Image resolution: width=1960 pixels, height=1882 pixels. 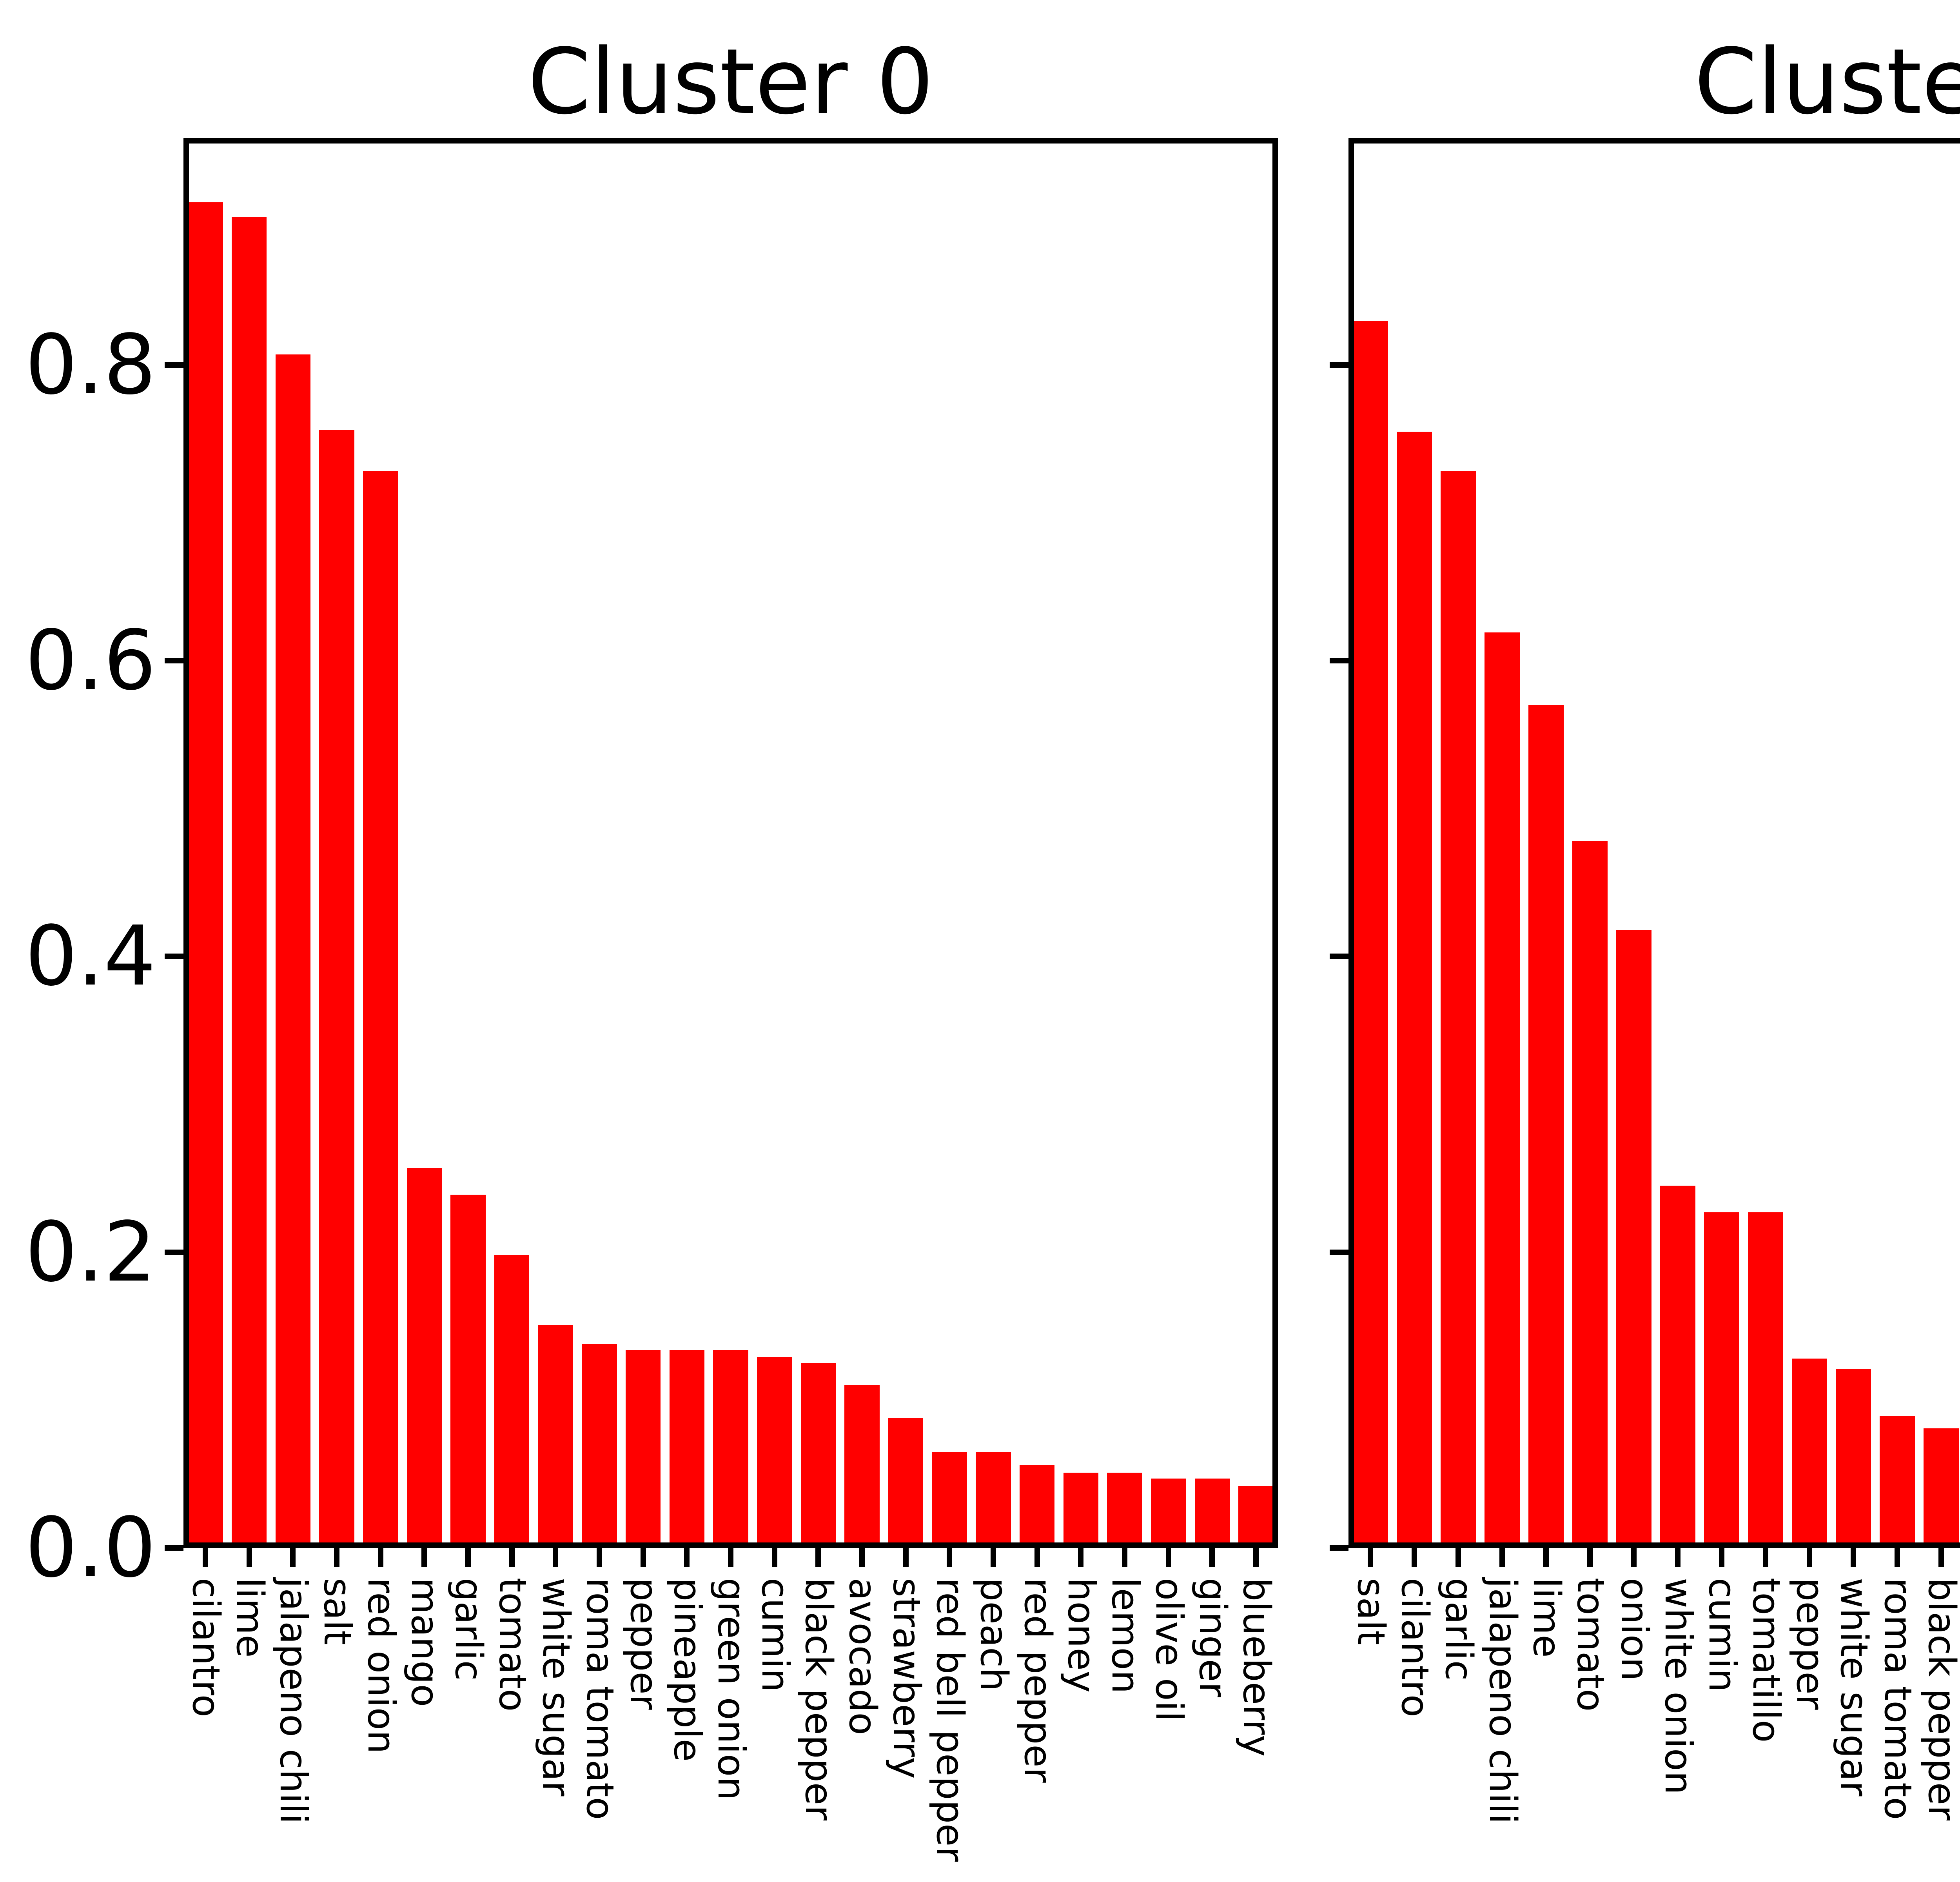 What do you see at coordinates (90, 956) in the screenshot?
I see `y-tick-label: 0.4` at bounding box center [90, 956].